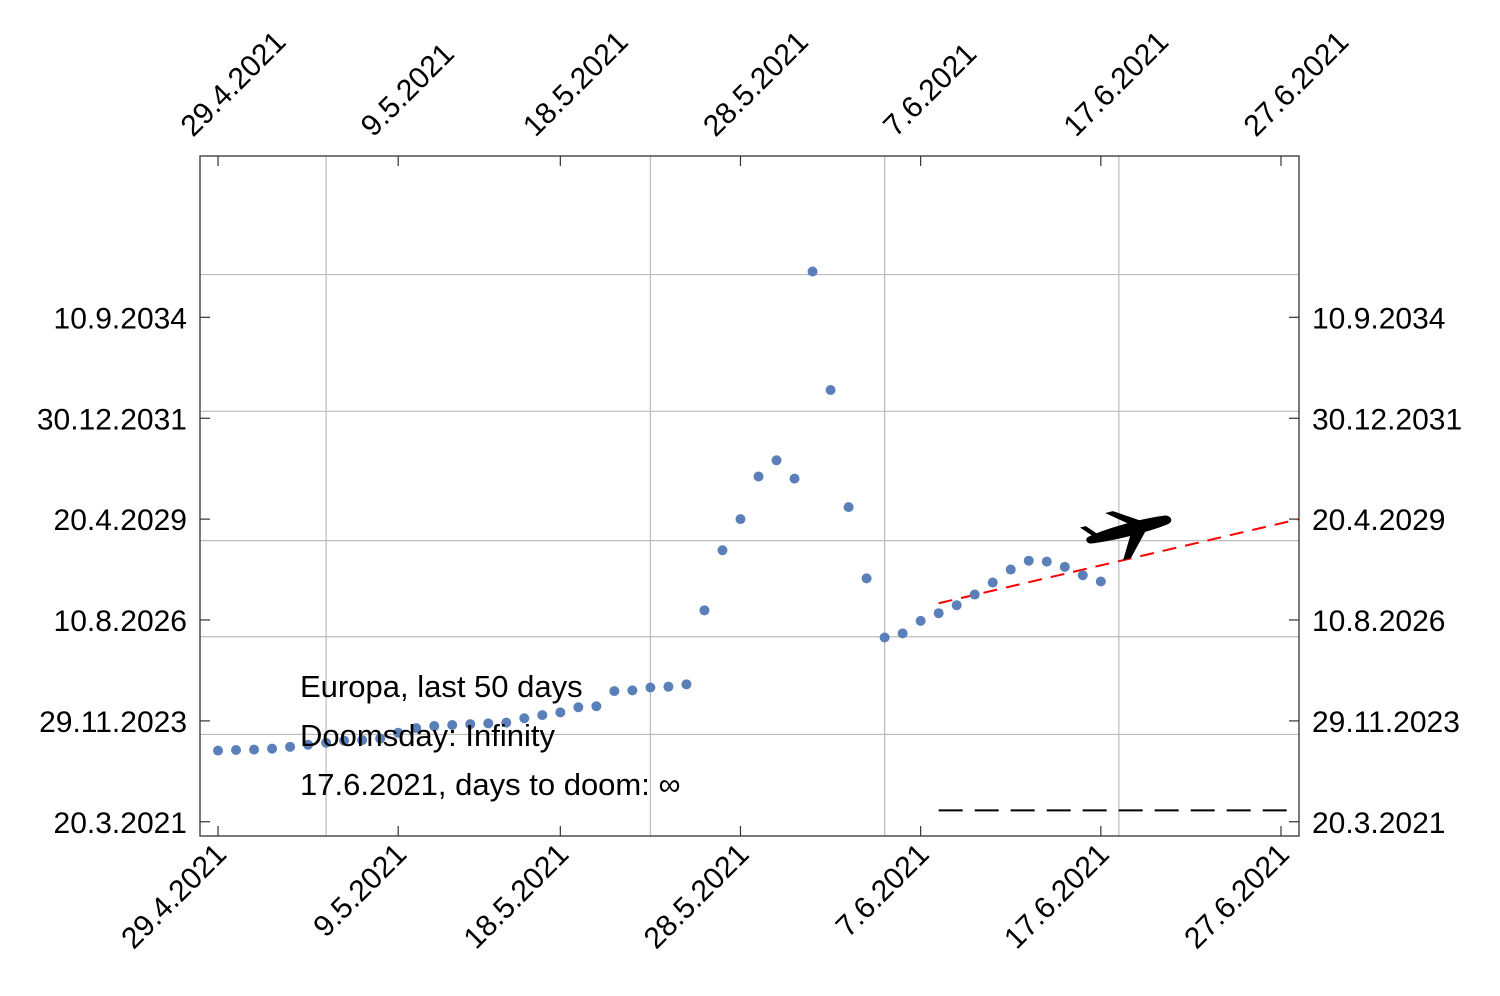 This screenshot has height=996, width=1500. Describe the element at coordinates (1378, 520) in the screenshot. I see `y-tick-label-right: 20.4.2029` at that location.